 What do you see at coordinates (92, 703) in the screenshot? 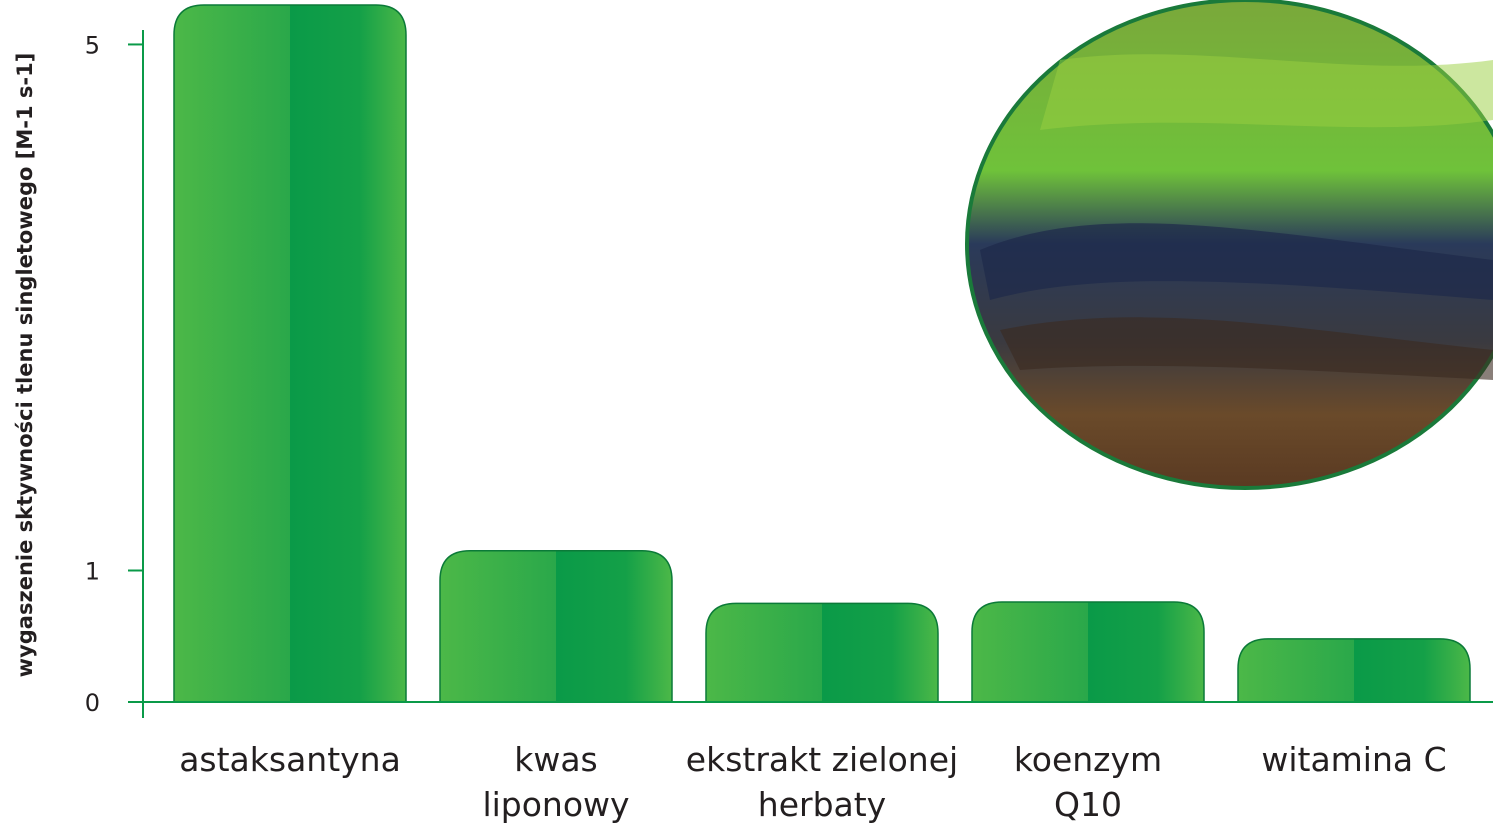
I see `y-tick-label: 0` at bounding box center [92, 703].